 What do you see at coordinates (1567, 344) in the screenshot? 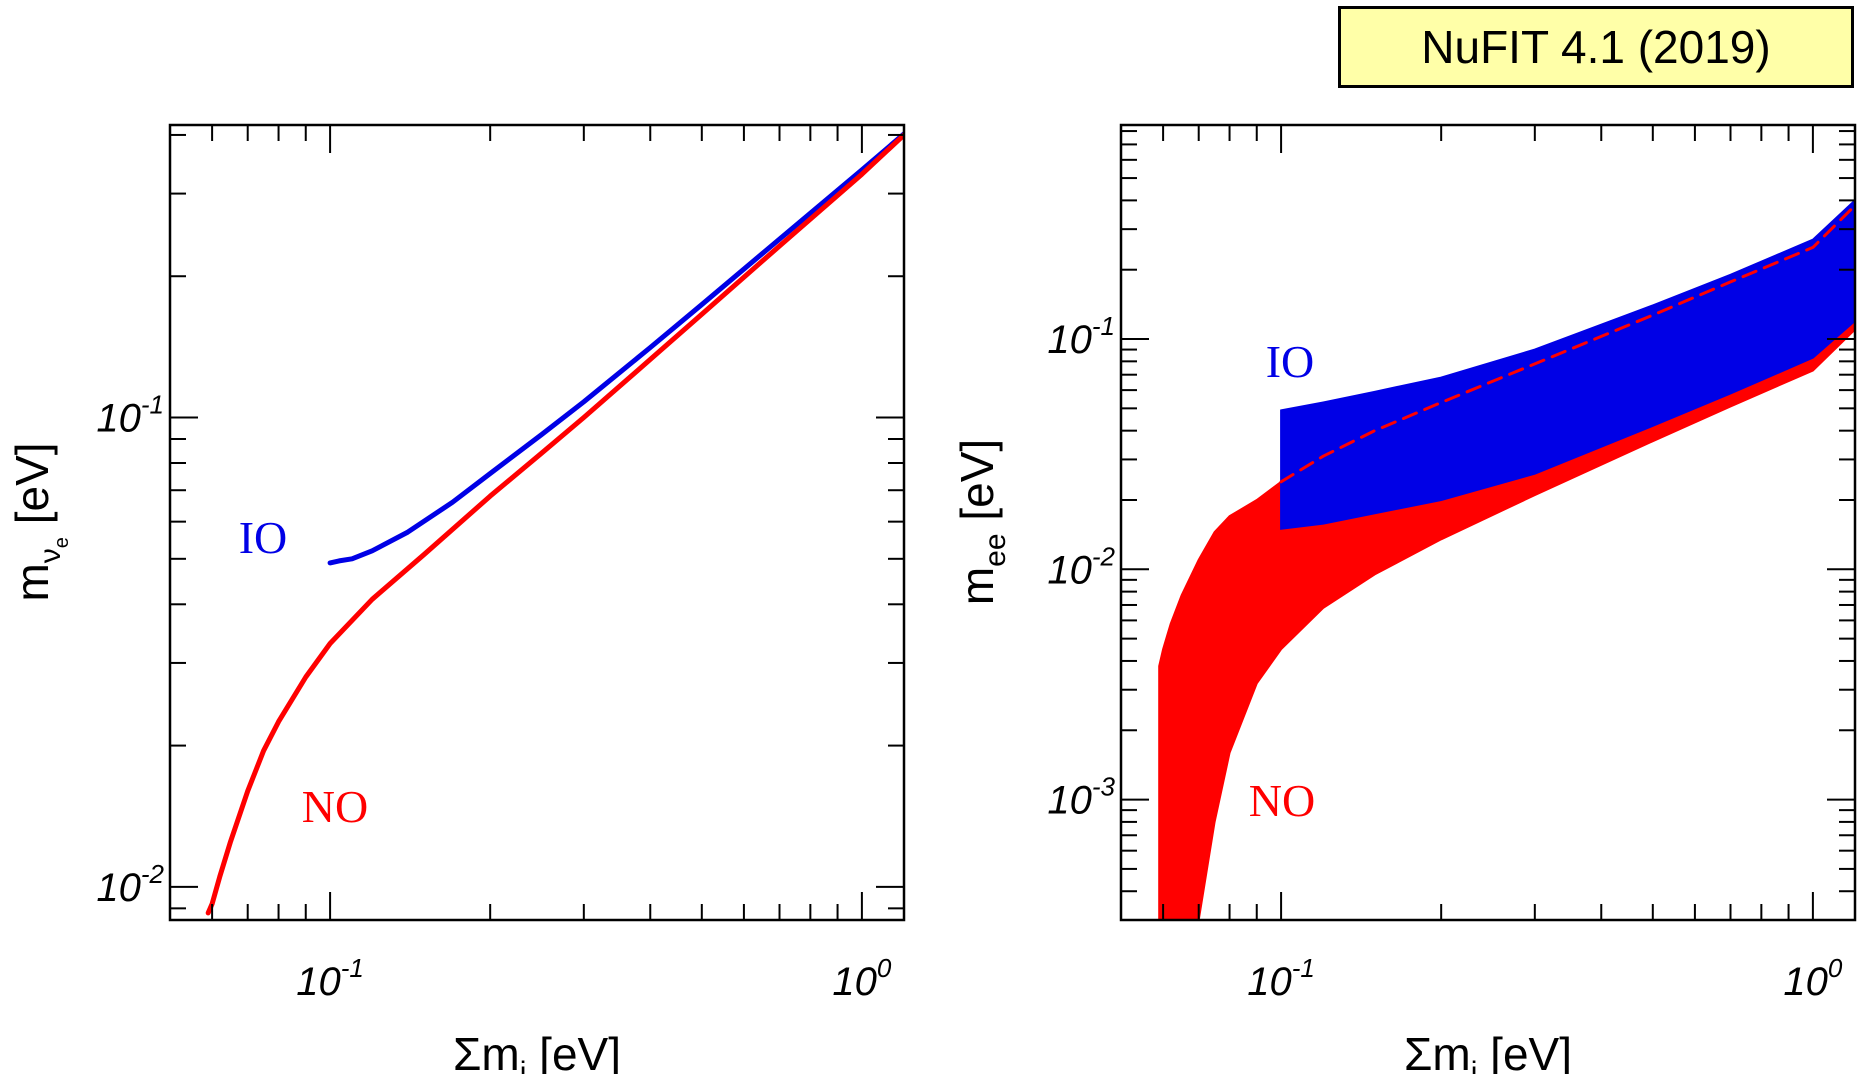
I see `dashed-line` at bounding box center [1567, 344].